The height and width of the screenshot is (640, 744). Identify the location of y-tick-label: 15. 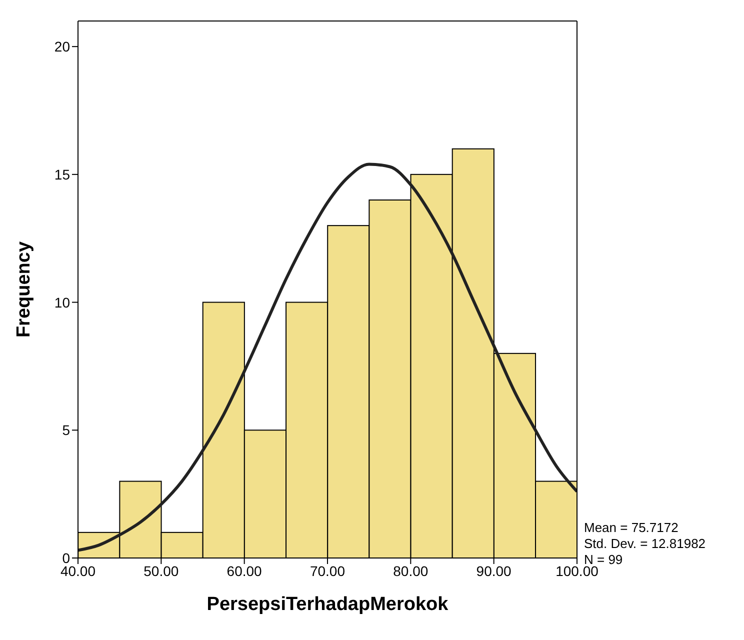
(62, 174).